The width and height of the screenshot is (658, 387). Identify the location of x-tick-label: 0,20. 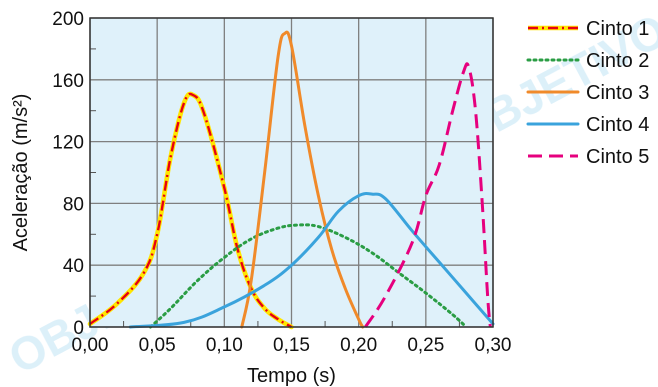
(358, 345).